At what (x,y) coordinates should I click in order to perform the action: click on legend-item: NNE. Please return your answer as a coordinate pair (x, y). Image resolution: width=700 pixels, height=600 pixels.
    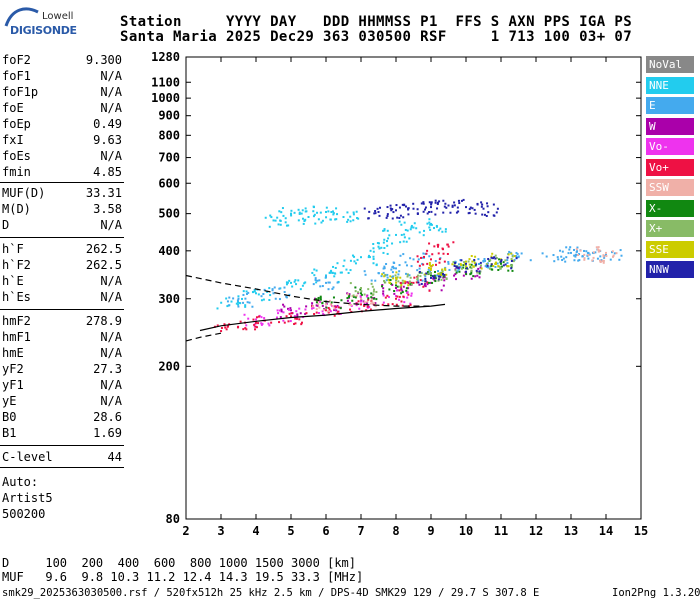
    Looking at the image, I should click on (670, 85).